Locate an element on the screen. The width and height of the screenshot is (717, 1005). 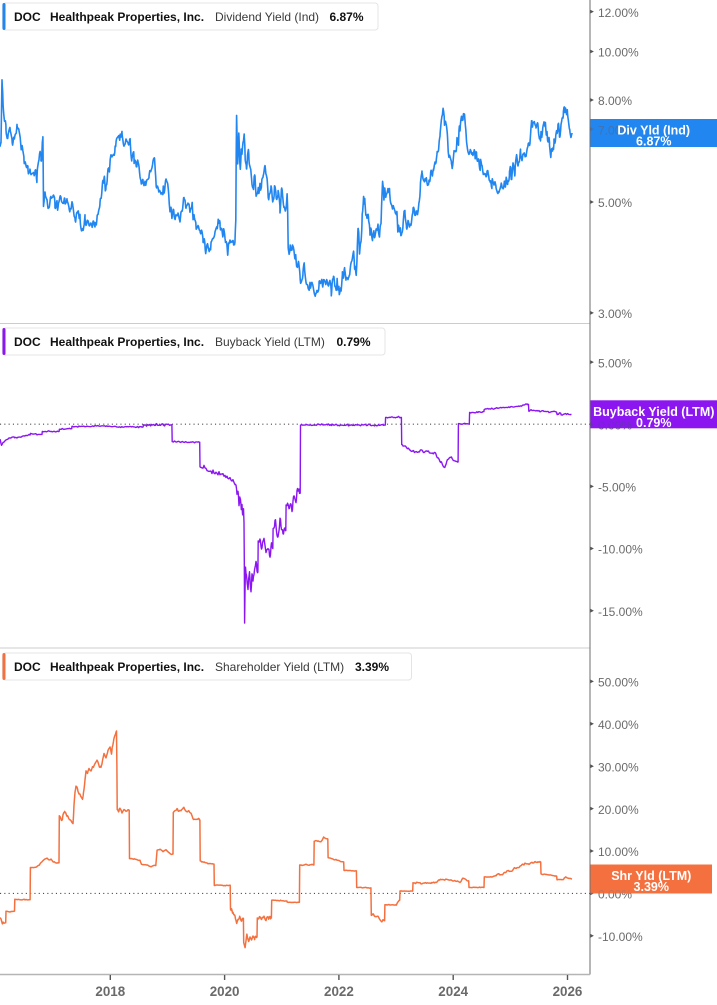
svg-text: 8.00% is located at coordinates (615, 101).